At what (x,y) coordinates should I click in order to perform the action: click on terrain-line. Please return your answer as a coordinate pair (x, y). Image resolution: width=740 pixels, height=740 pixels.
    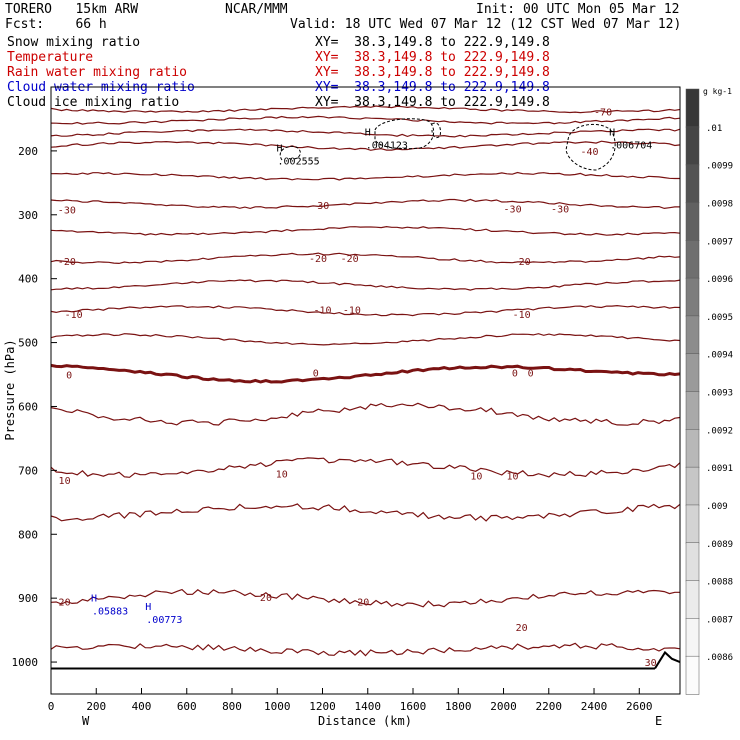
    Looking at the image, I should click on (667, 659).